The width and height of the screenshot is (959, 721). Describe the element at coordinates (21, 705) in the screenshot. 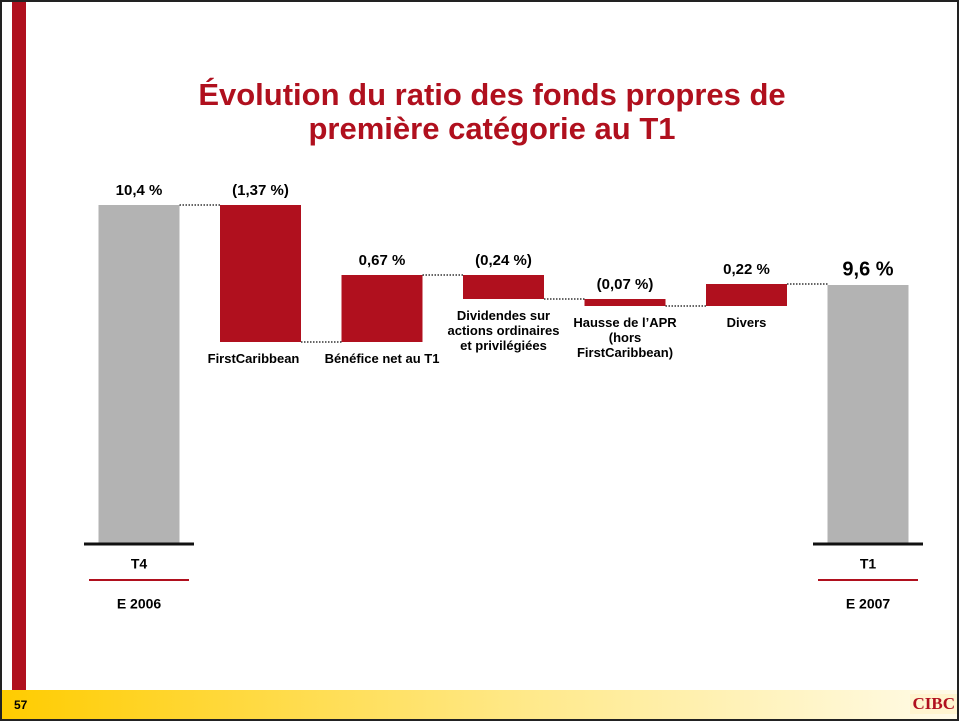

I see `page-number: 57` at that location.